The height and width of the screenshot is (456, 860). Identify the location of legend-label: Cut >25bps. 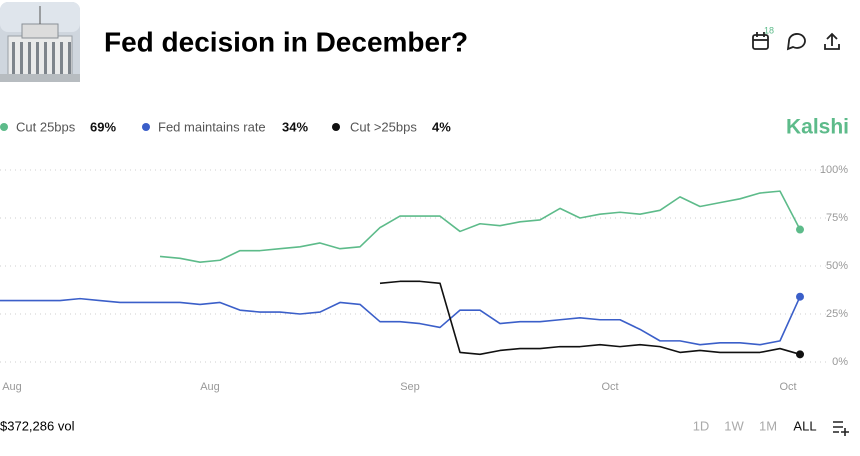
(383, 126).